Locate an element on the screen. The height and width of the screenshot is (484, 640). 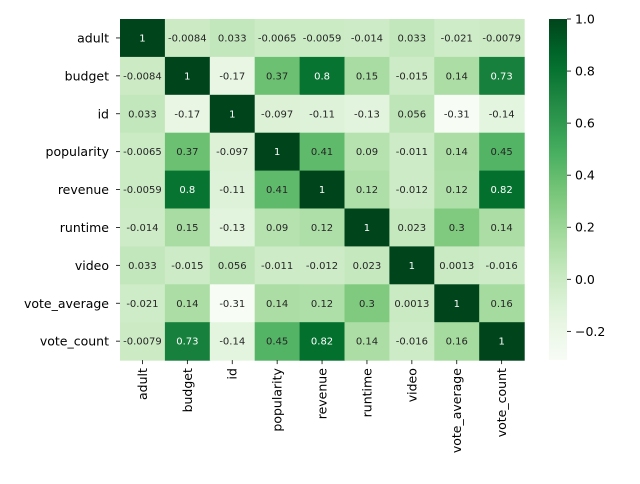
cell-value-label: 0.3 is located at coordinates (457, 228).